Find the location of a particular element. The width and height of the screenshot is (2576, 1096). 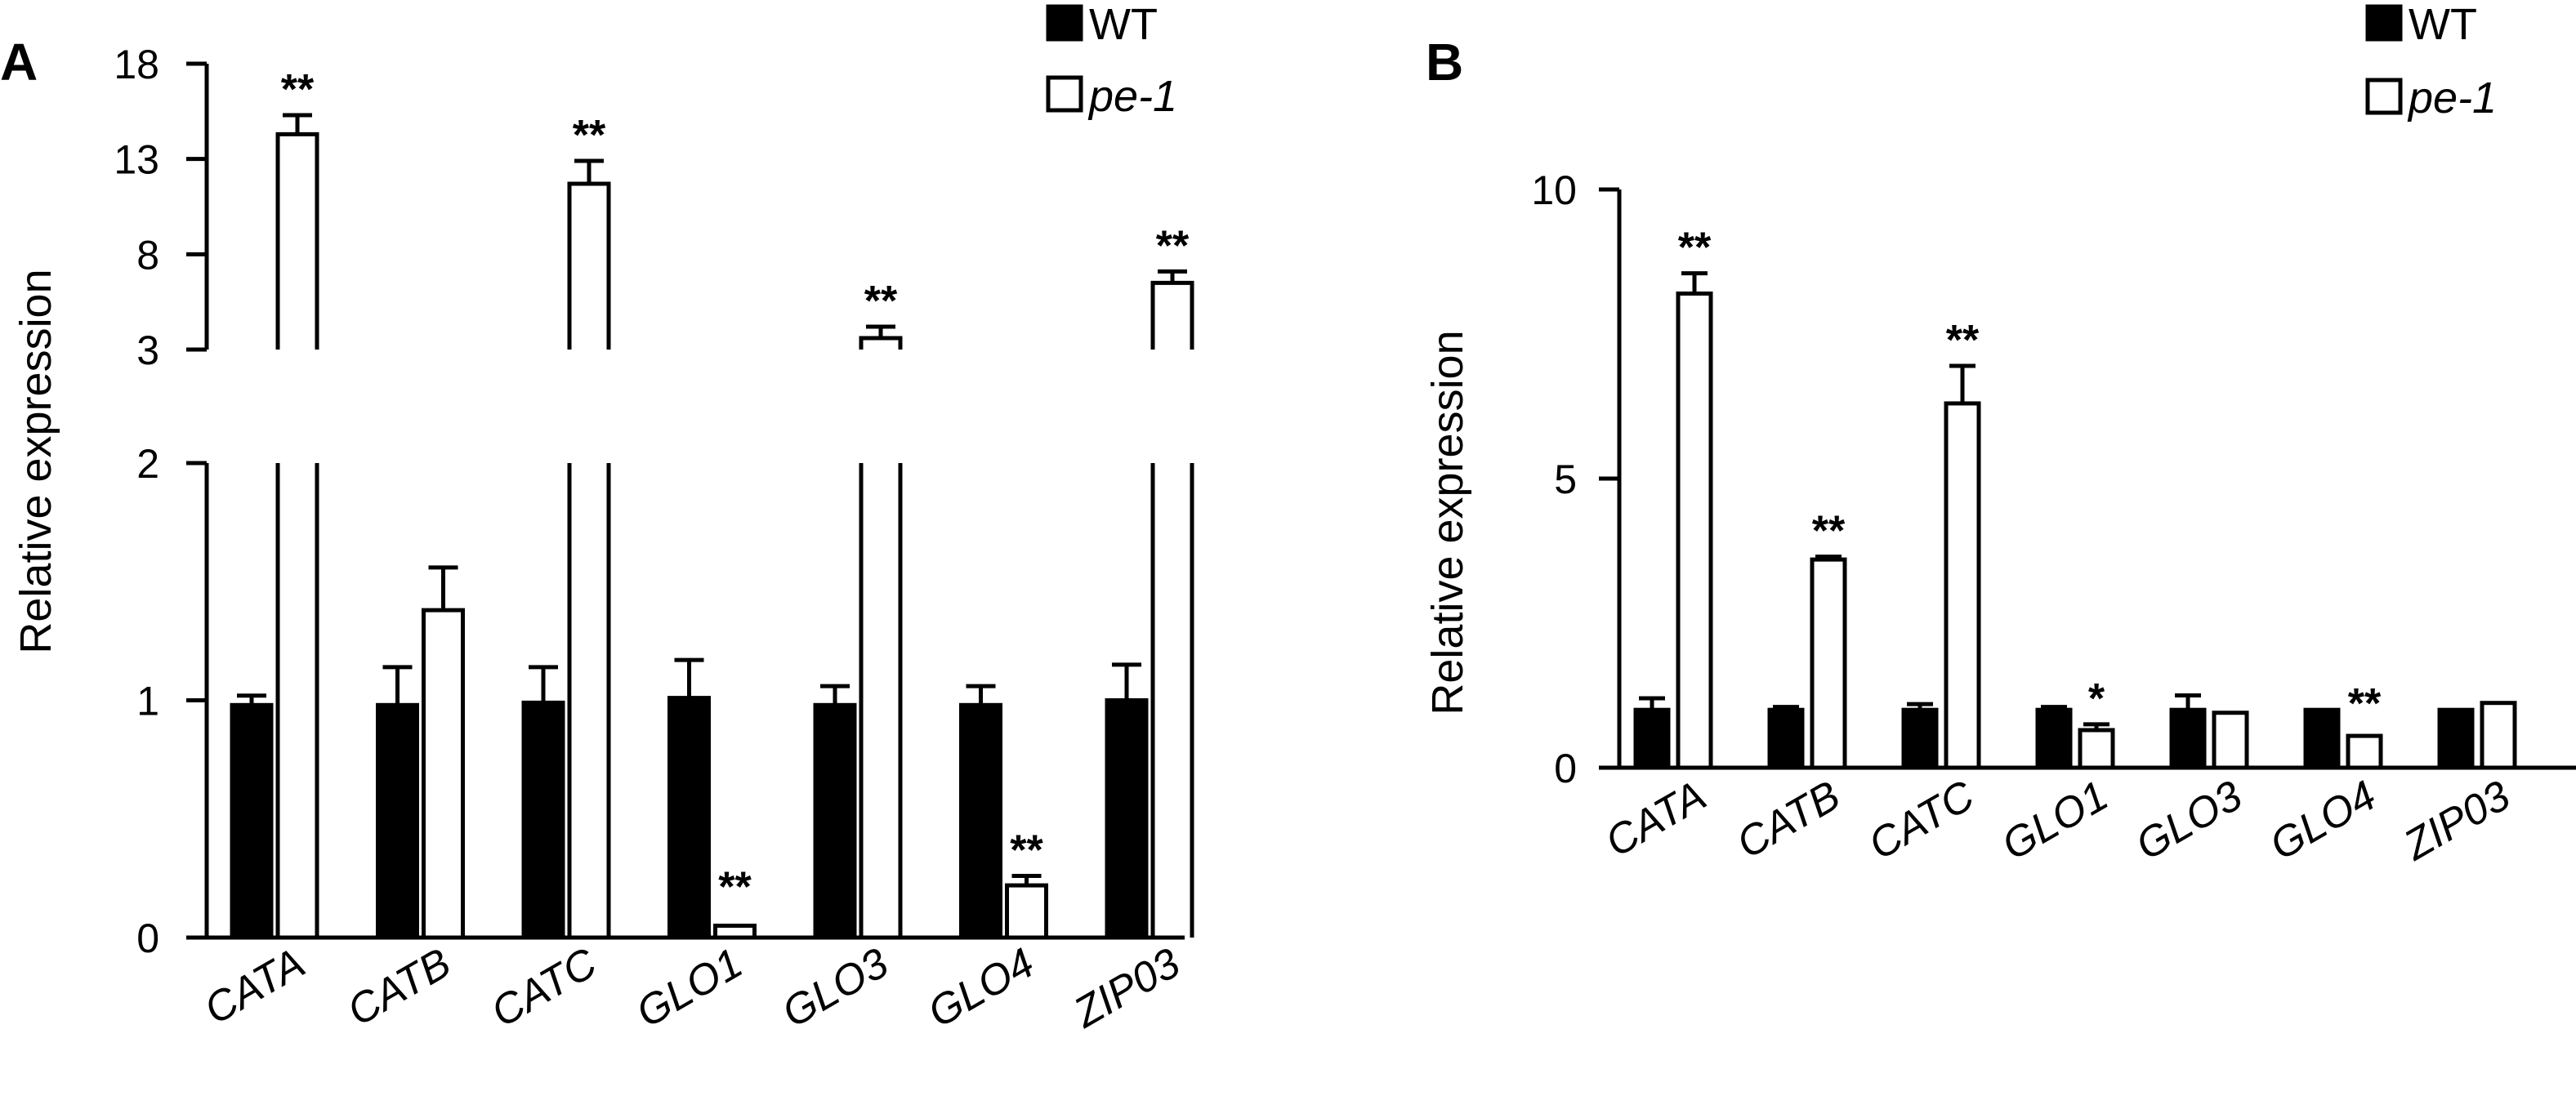

panel-a-y-tick-label: 1 is located at coordinates (148, 701).